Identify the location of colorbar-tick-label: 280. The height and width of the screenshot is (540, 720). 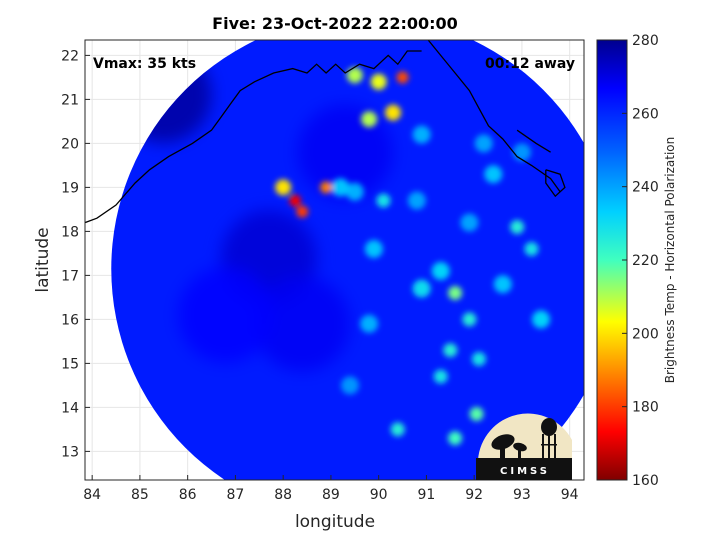
(645, 41).